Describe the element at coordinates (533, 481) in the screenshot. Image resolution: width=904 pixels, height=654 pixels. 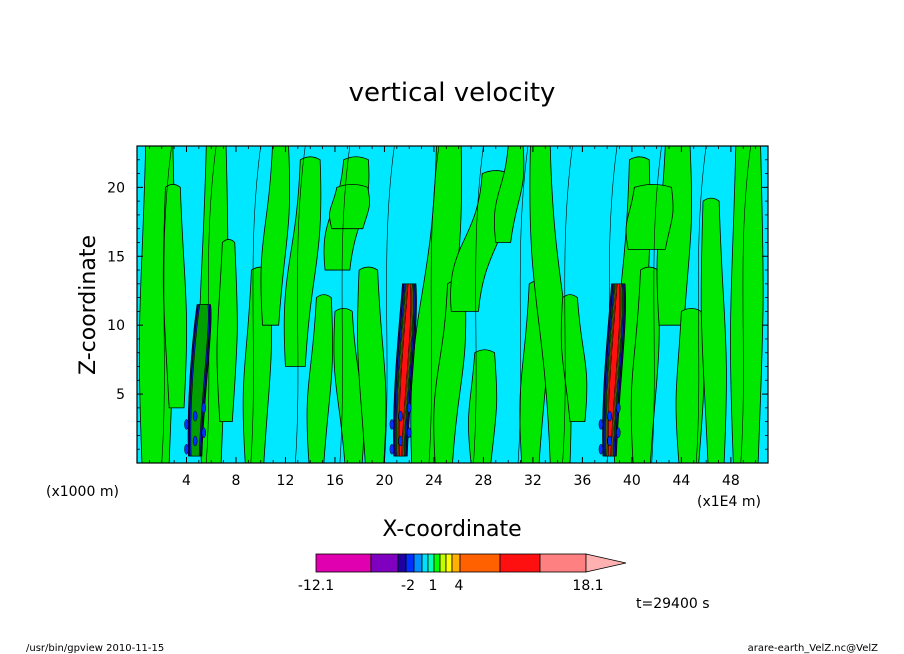
I see `x-tick-label: 32` at that location.